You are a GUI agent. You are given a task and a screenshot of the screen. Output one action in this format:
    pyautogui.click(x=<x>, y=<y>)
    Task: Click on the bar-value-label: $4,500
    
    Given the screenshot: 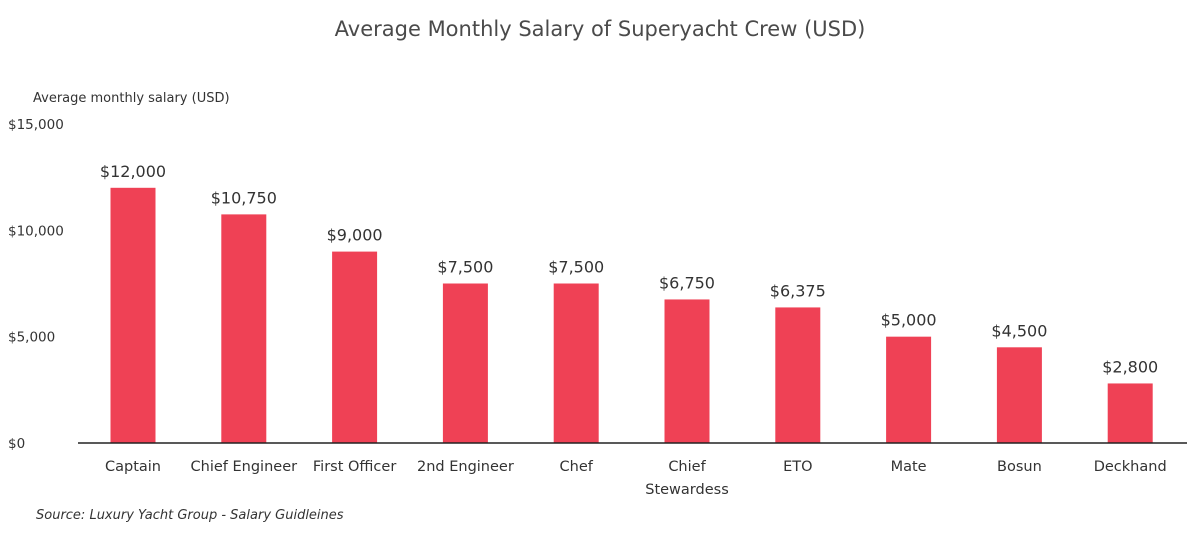 What is the action you would take?
    pyautogui.click(x=1019, y=330)
    